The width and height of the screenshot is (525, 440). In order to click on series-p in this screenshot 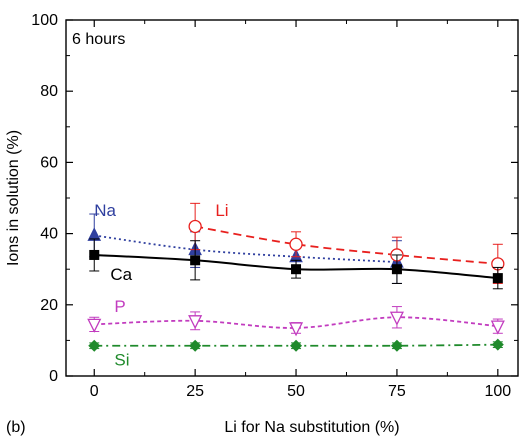, I will do `click(296, 321)`.